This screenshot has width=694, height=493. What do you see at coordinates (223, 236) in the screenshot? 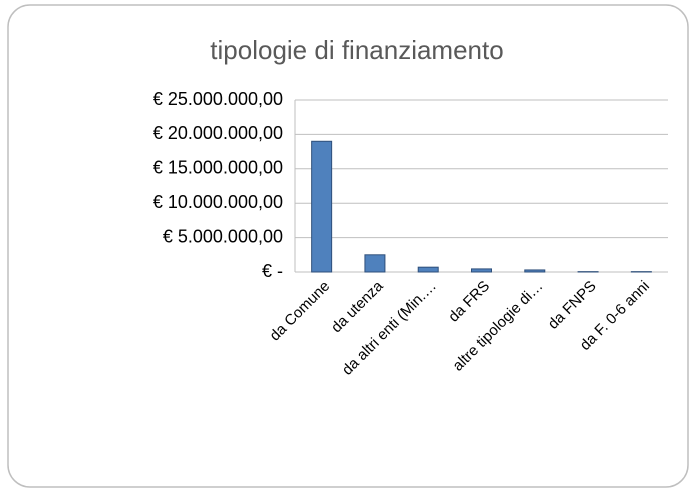
I see `y-tick-label: € 5.000.000,00` at bounding box center [223, 236].